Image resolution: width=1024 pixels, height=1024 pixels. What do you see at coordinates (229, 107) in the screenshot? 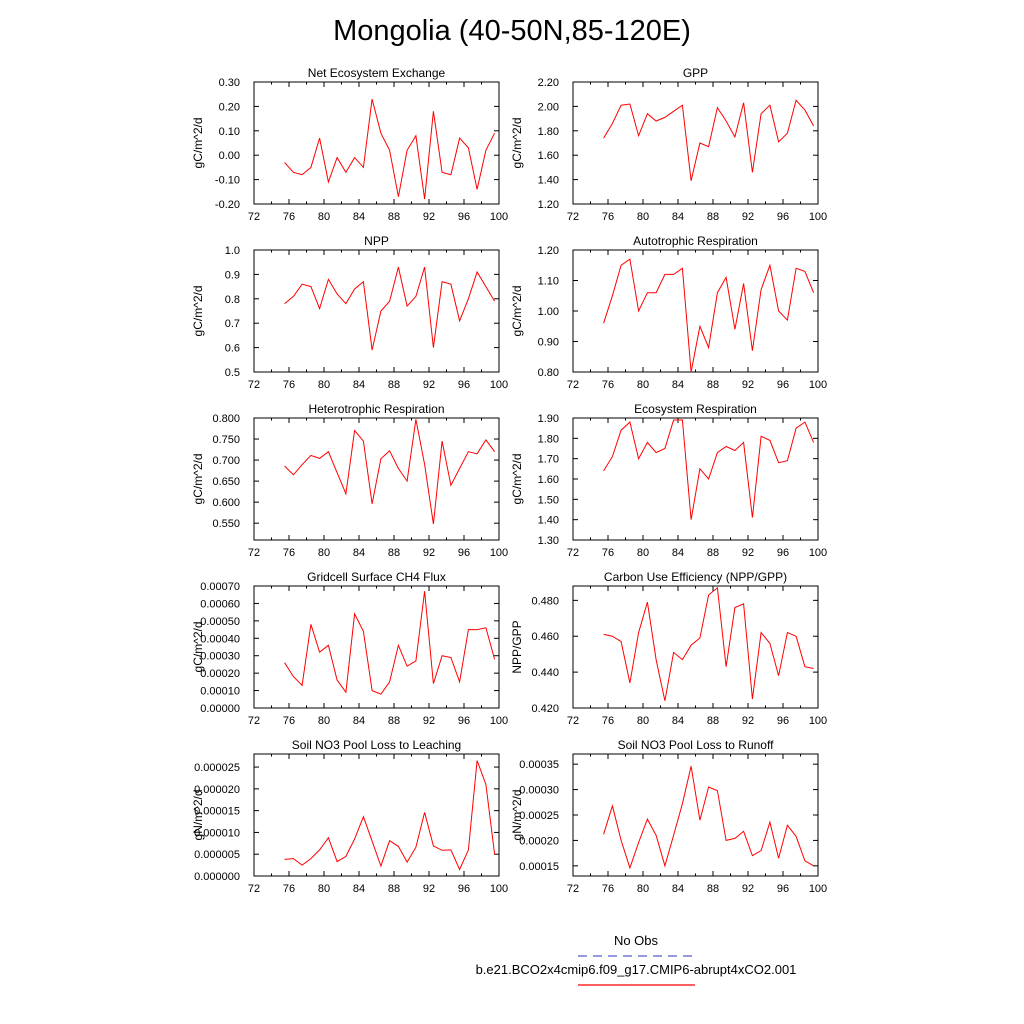
I see `y-tick-label: 0.20` at bounding box center [229, 107].